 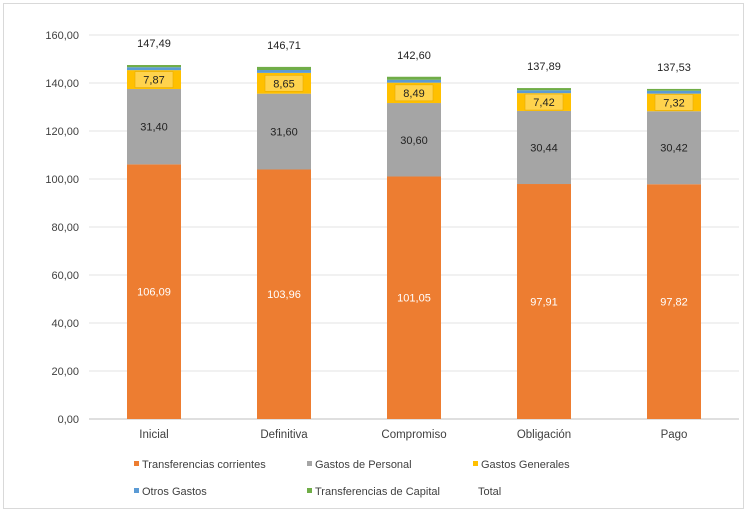 I want to click on y-tick-label: 40,00, so click(x=65, y=324).